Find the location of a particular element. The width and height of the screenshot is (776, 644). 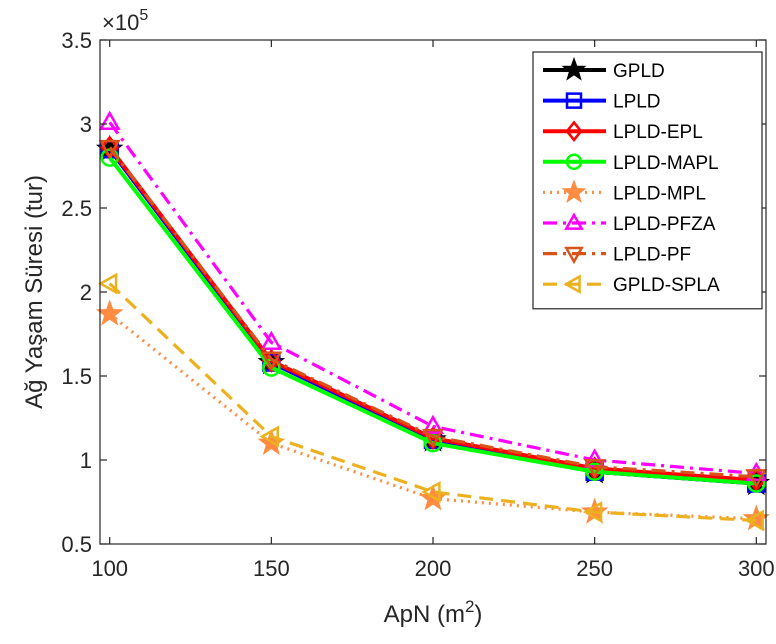

legend-label: GPLD is located at coordinates (639, 71).